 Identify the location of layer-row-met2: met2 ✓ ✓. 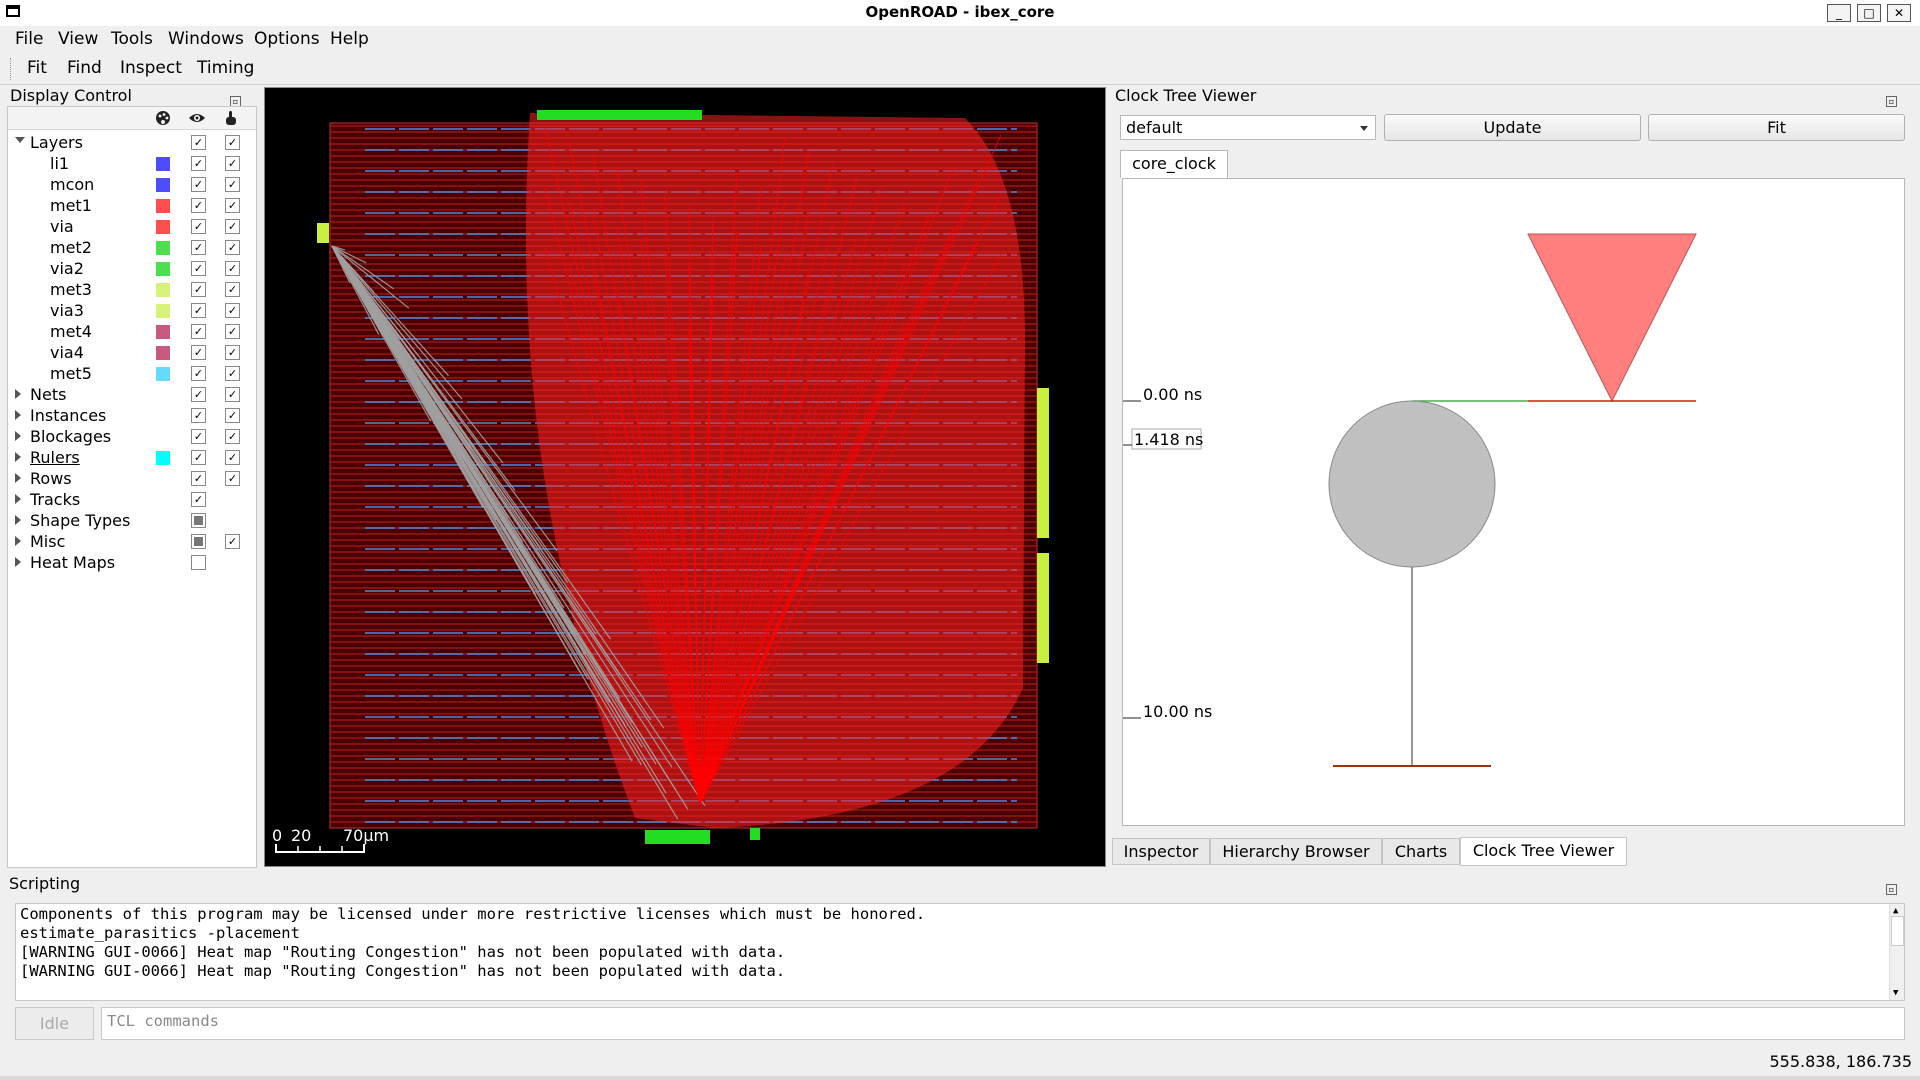
(132, 247).